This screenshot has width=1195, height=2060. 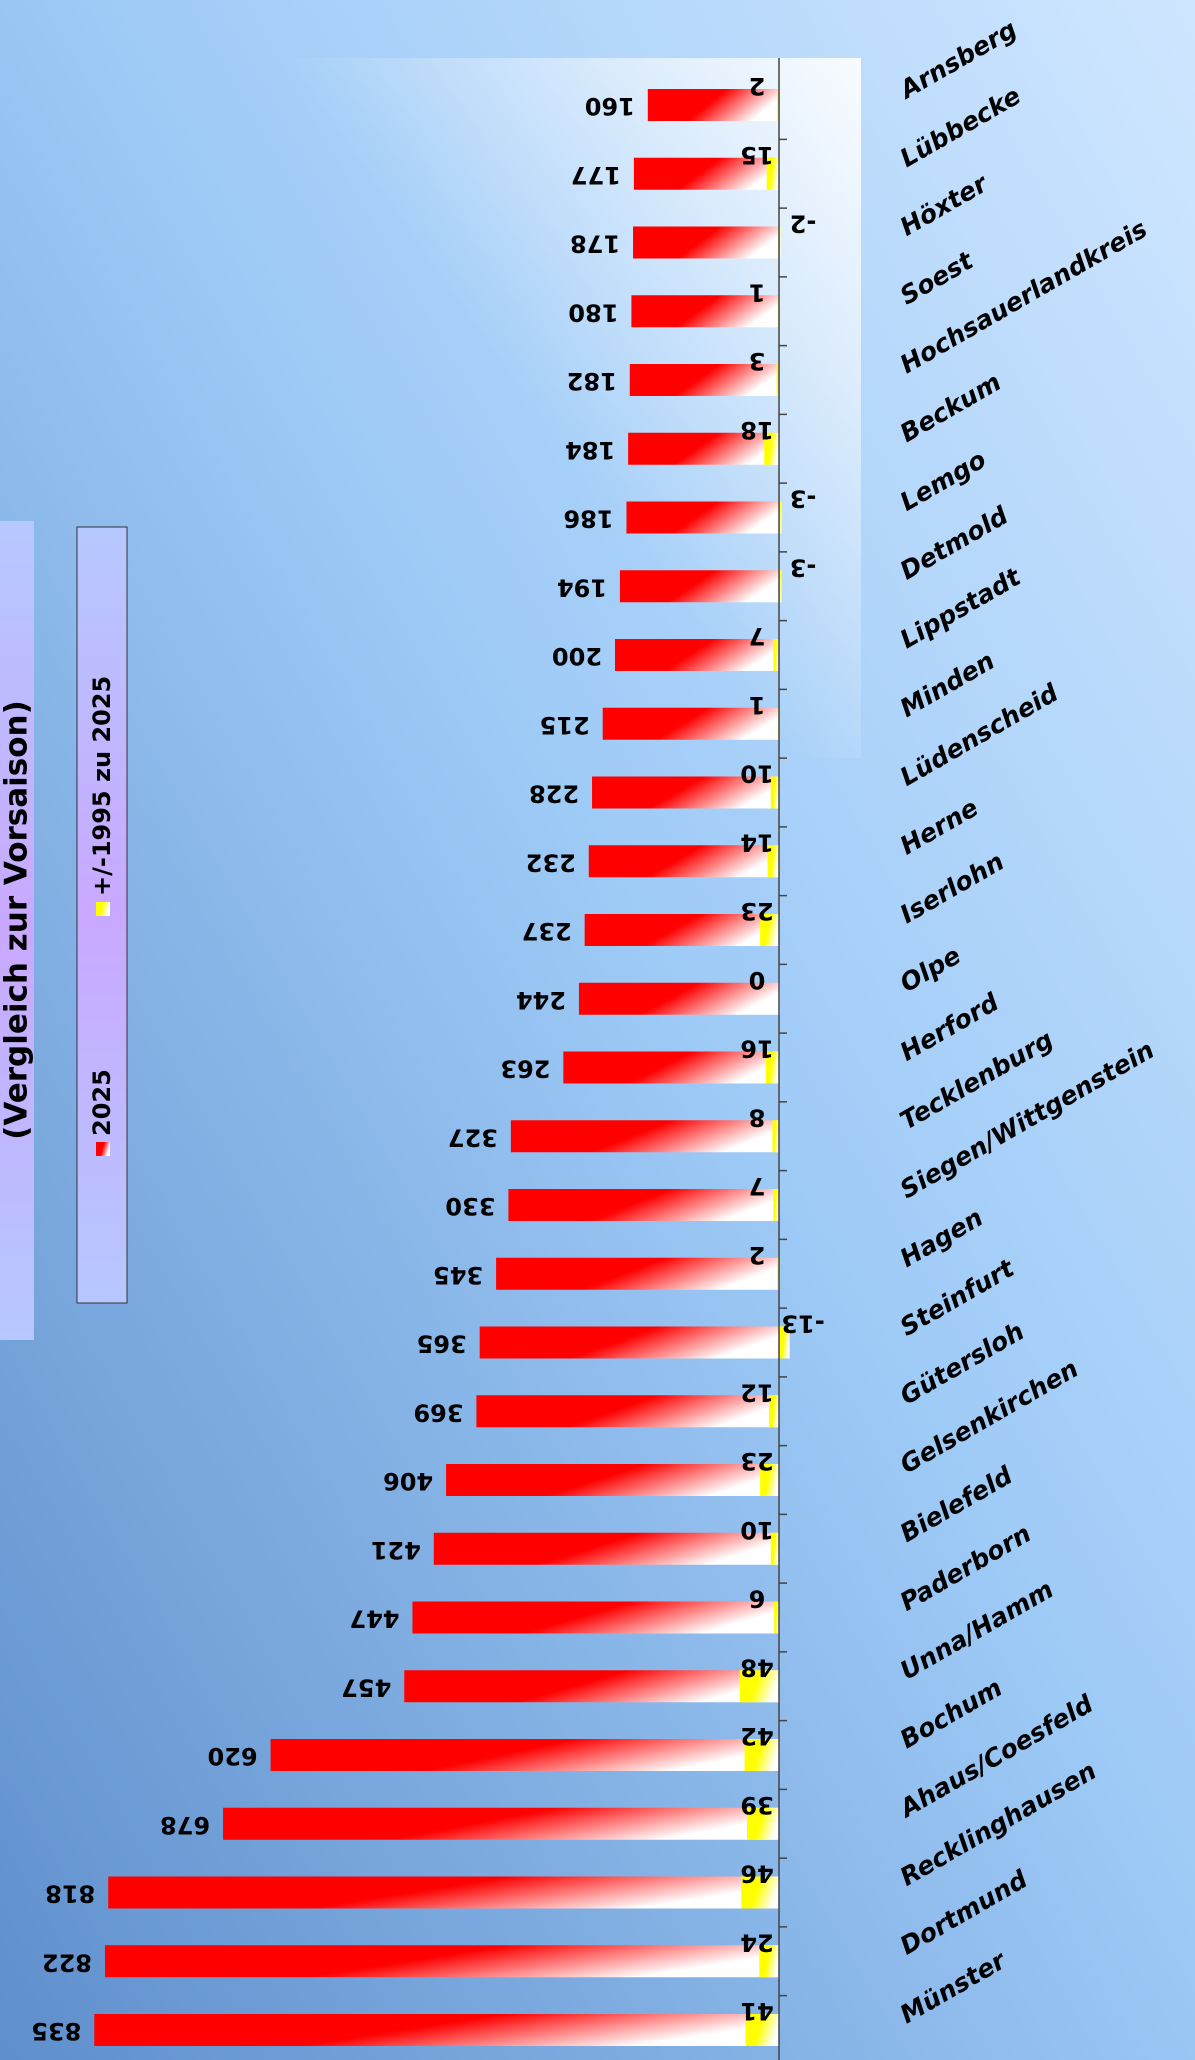 What do you see at coordinates (757, 292) in the screenshot?
I see `value-label: 1` at bounding box center [757, 292].